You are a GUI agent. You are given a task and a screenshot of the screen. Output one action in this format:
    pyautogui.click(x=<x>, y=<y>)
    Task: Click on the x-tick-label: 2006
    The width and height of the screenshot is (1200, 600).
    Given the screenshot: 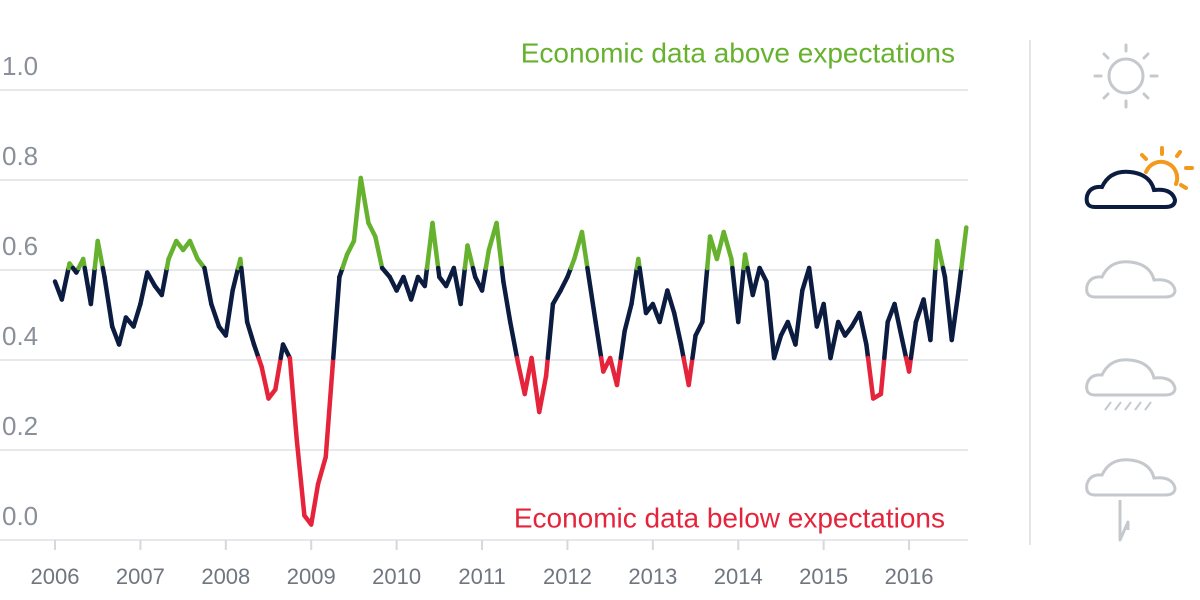 What is the action you would take?
    pyautogui.click(x=55, y=576)
    